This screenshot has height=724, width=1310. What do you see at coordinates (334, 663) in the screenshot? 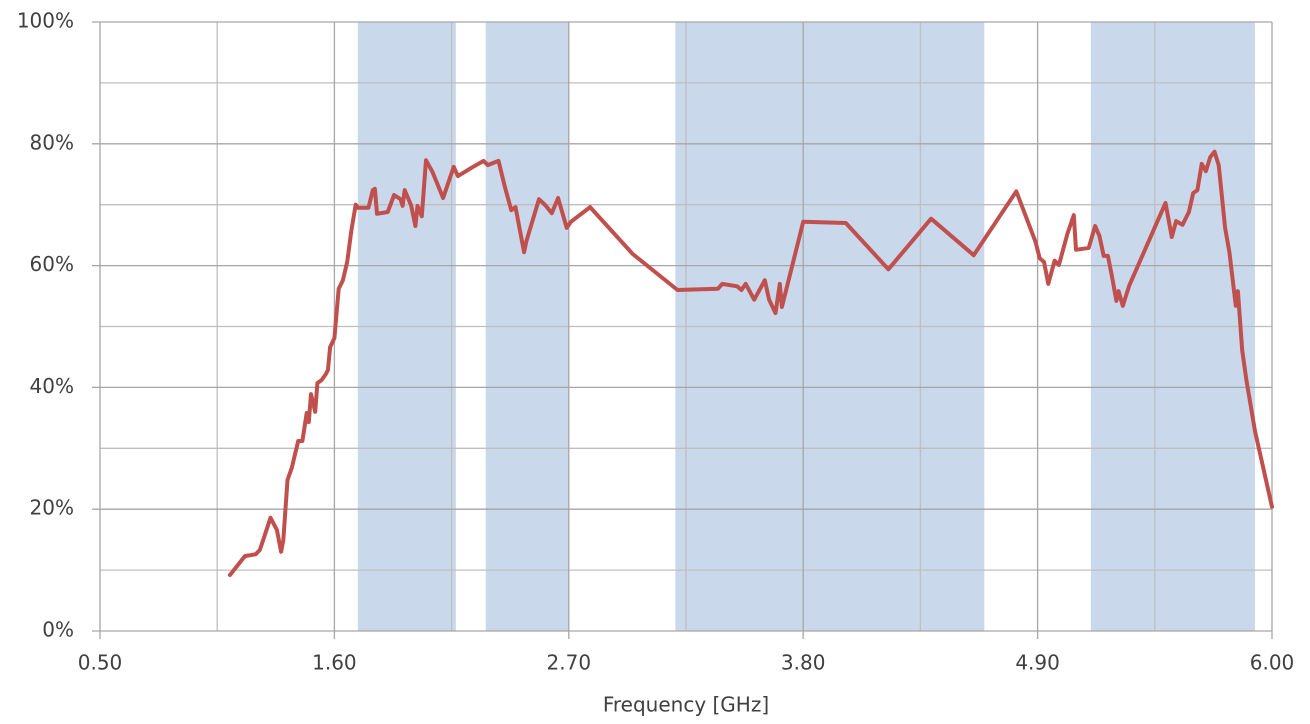
I see `x-tick-label: 1.60` at bounding box center [334, 663].